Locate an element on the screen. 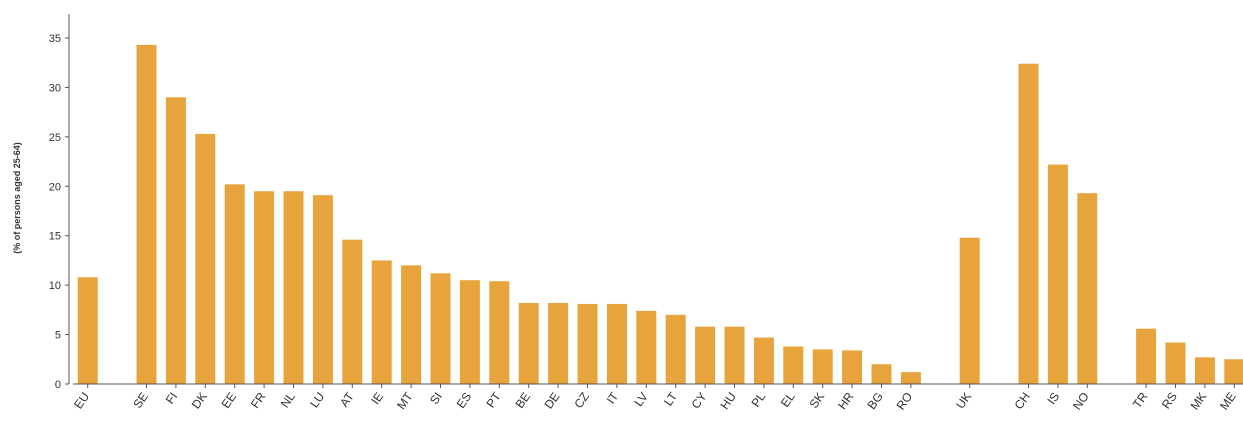 The height and width of the screenshot is (425, 1243). bar-lv is located at coordinates (646, 347).